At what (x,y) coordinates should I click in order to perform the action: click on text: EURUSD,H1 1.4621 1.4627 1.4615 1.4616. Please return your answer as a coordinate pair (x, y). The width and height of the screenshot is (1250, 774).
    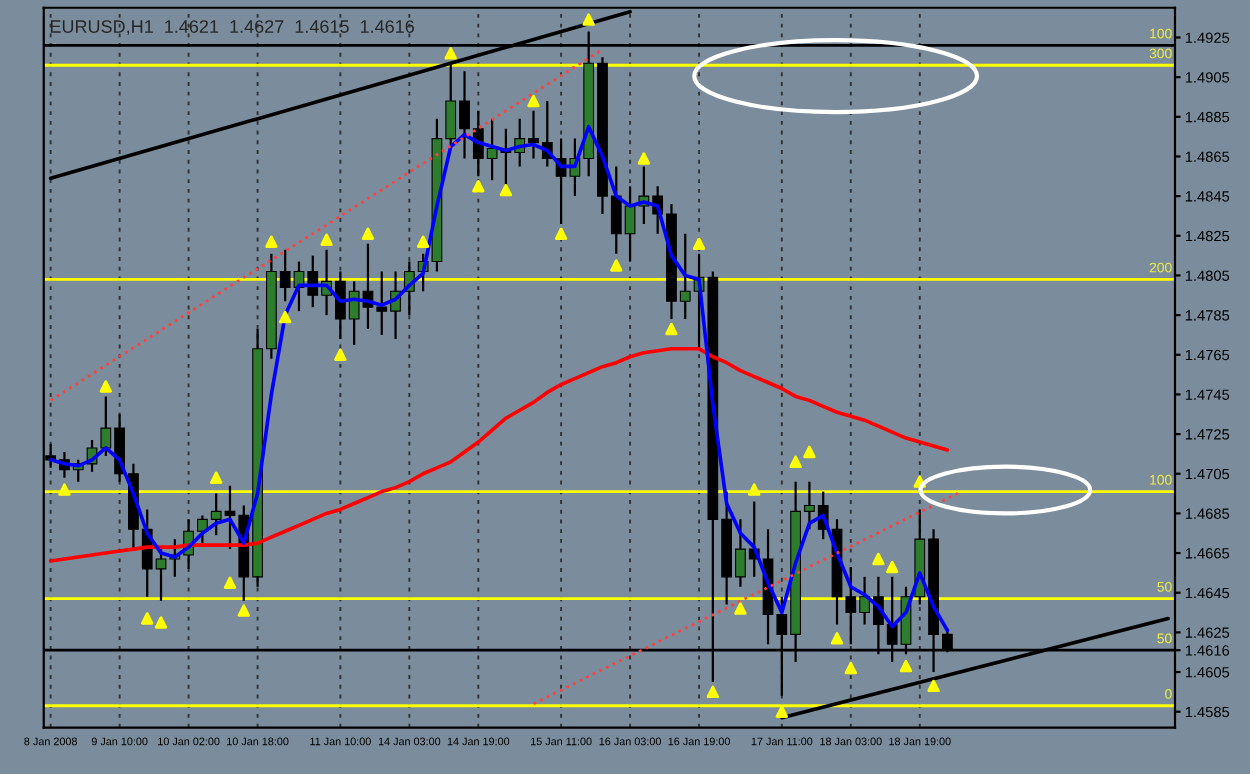
    Looking at the image, I should click on (232, 28).